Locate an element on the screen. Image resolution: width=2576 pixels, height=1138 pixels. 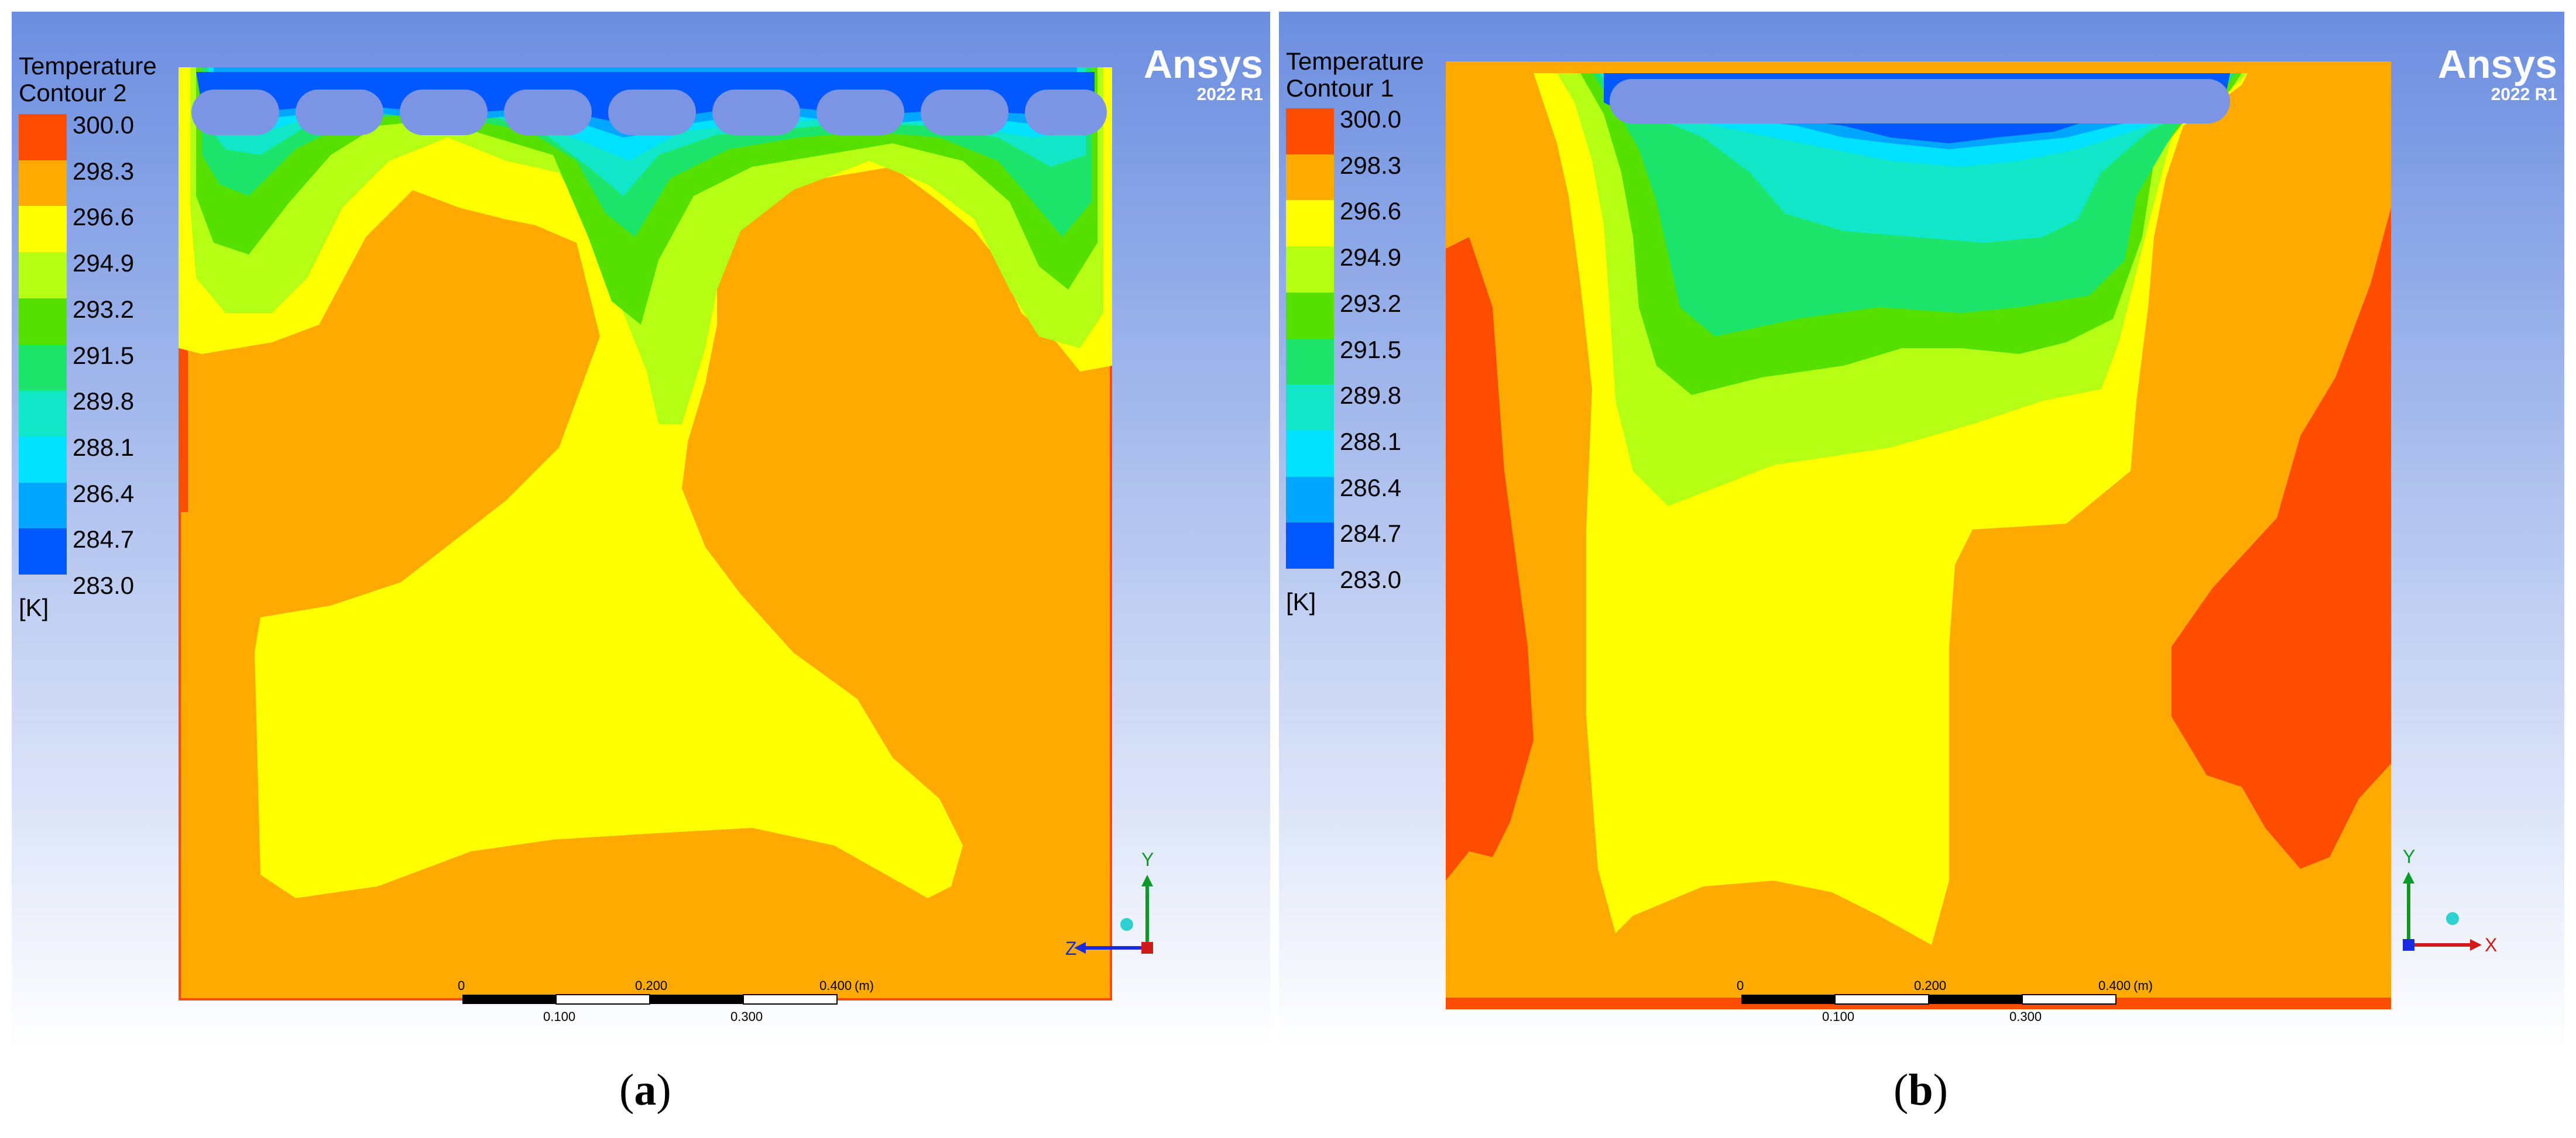
x-axis-arrowhead is located at coordinates (2476, 945).